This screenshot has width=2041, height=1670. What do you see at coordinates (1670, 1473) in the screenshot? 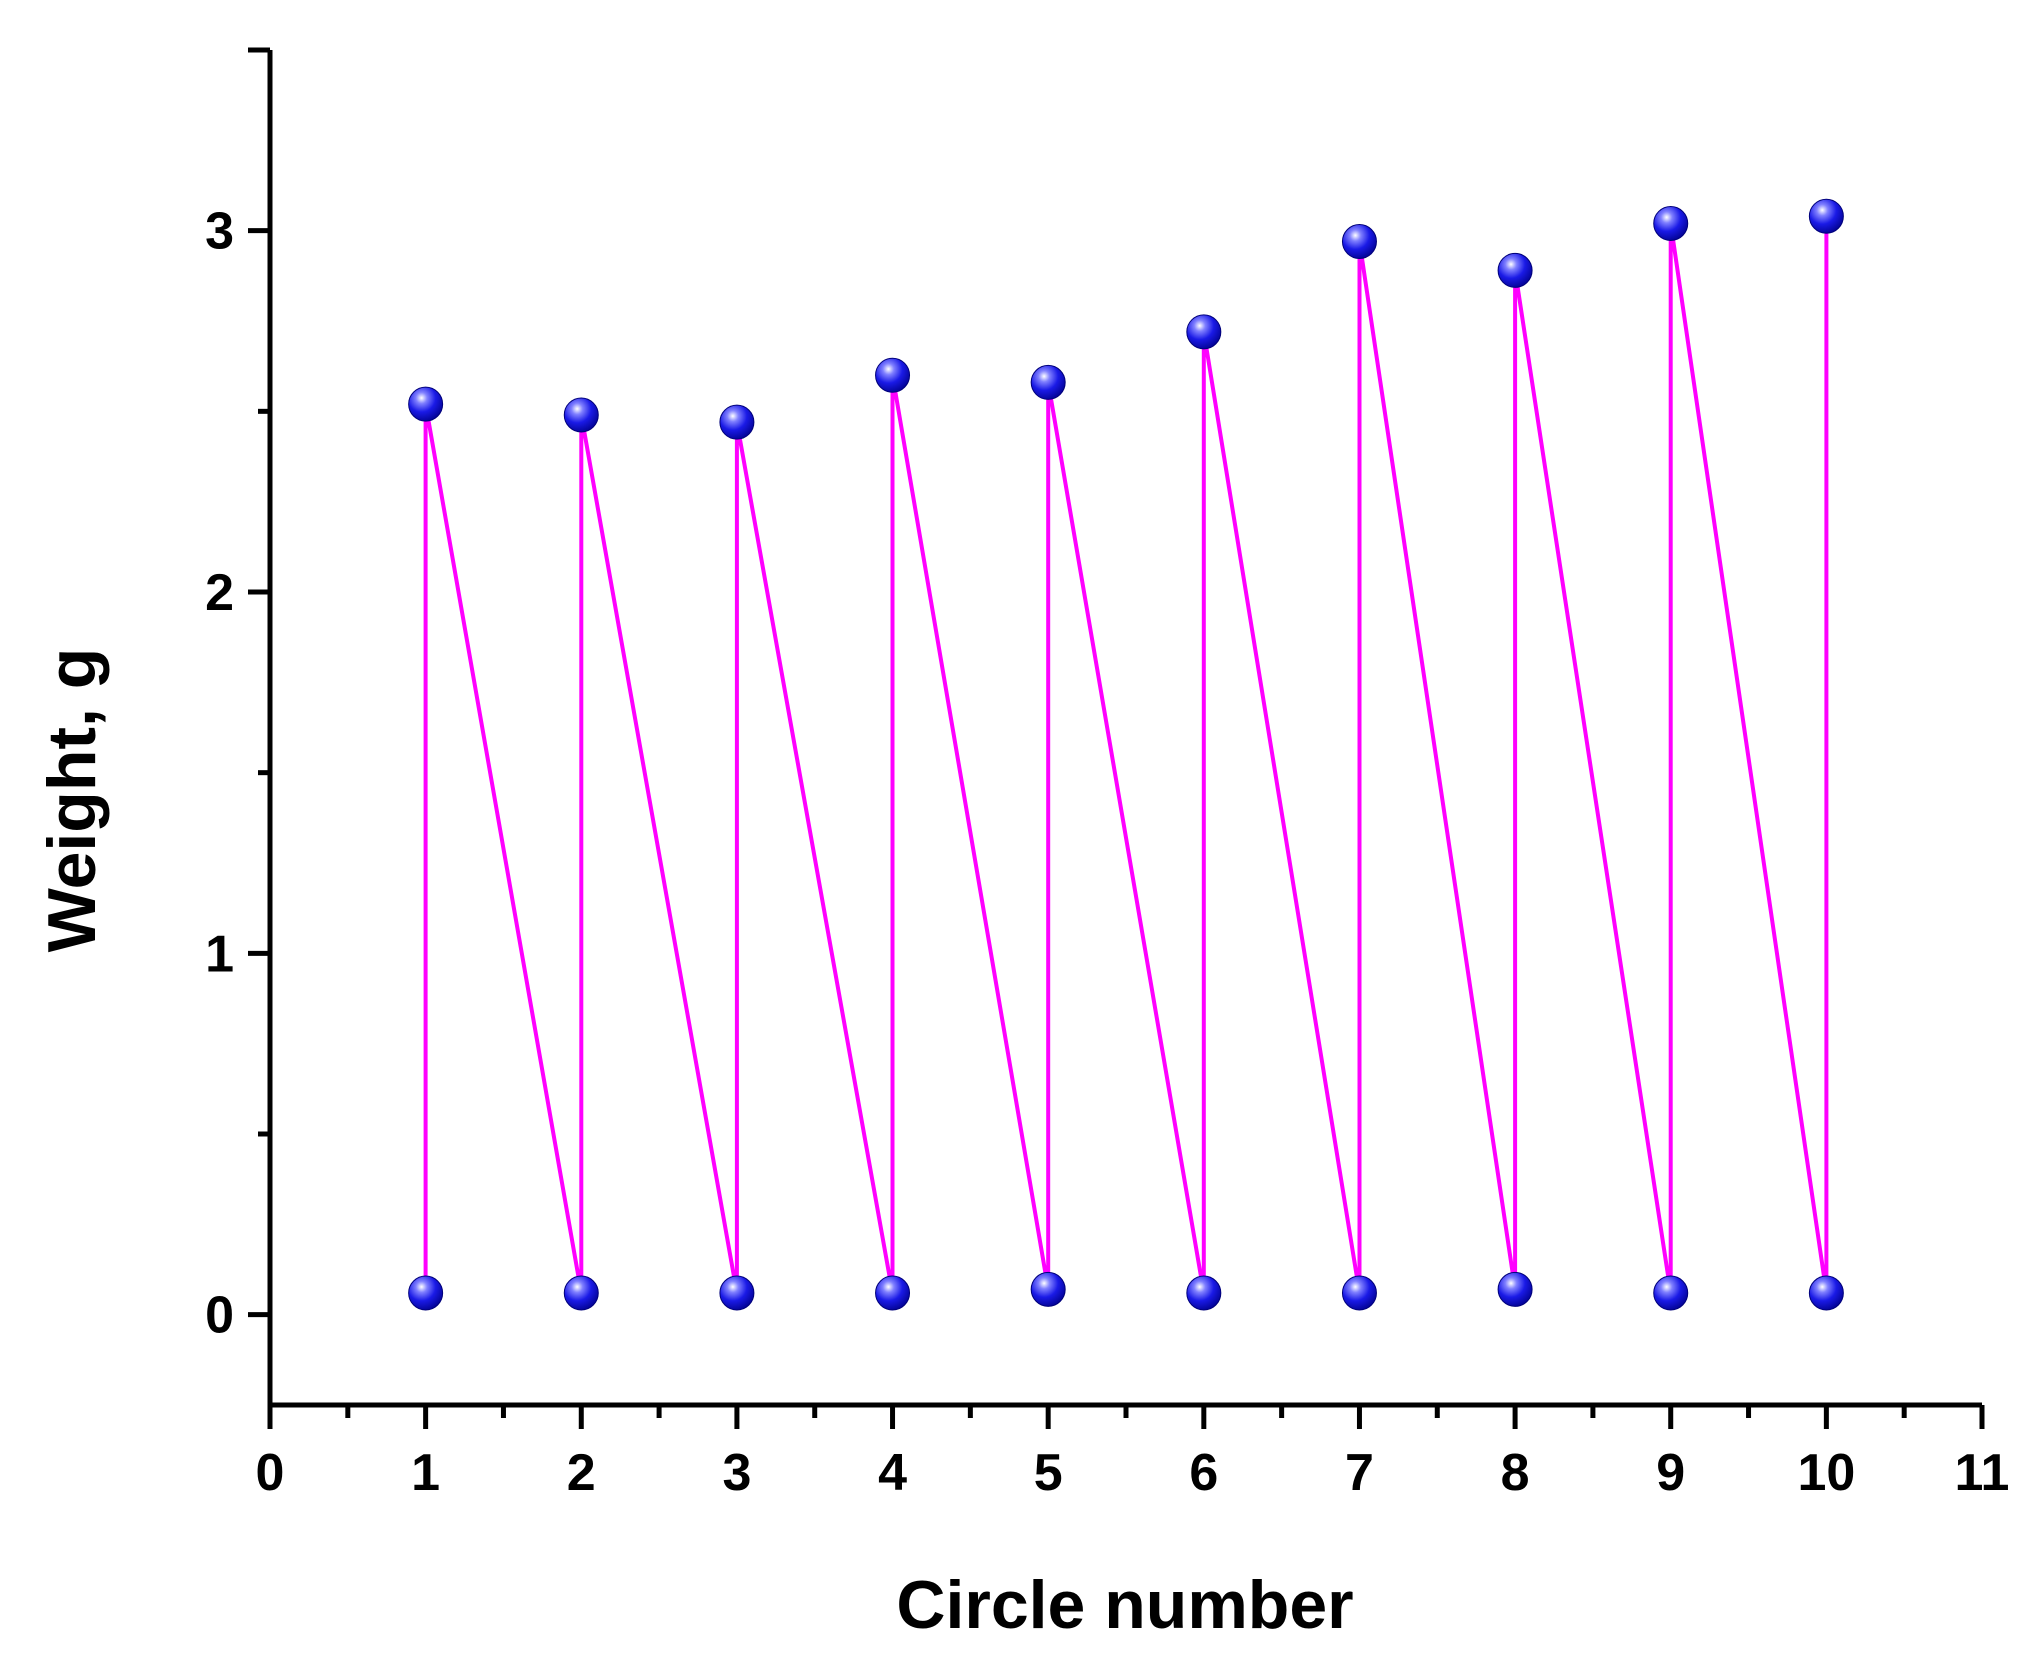
I see `x-tick-label: 9` at bounding box center [1670, 1473].